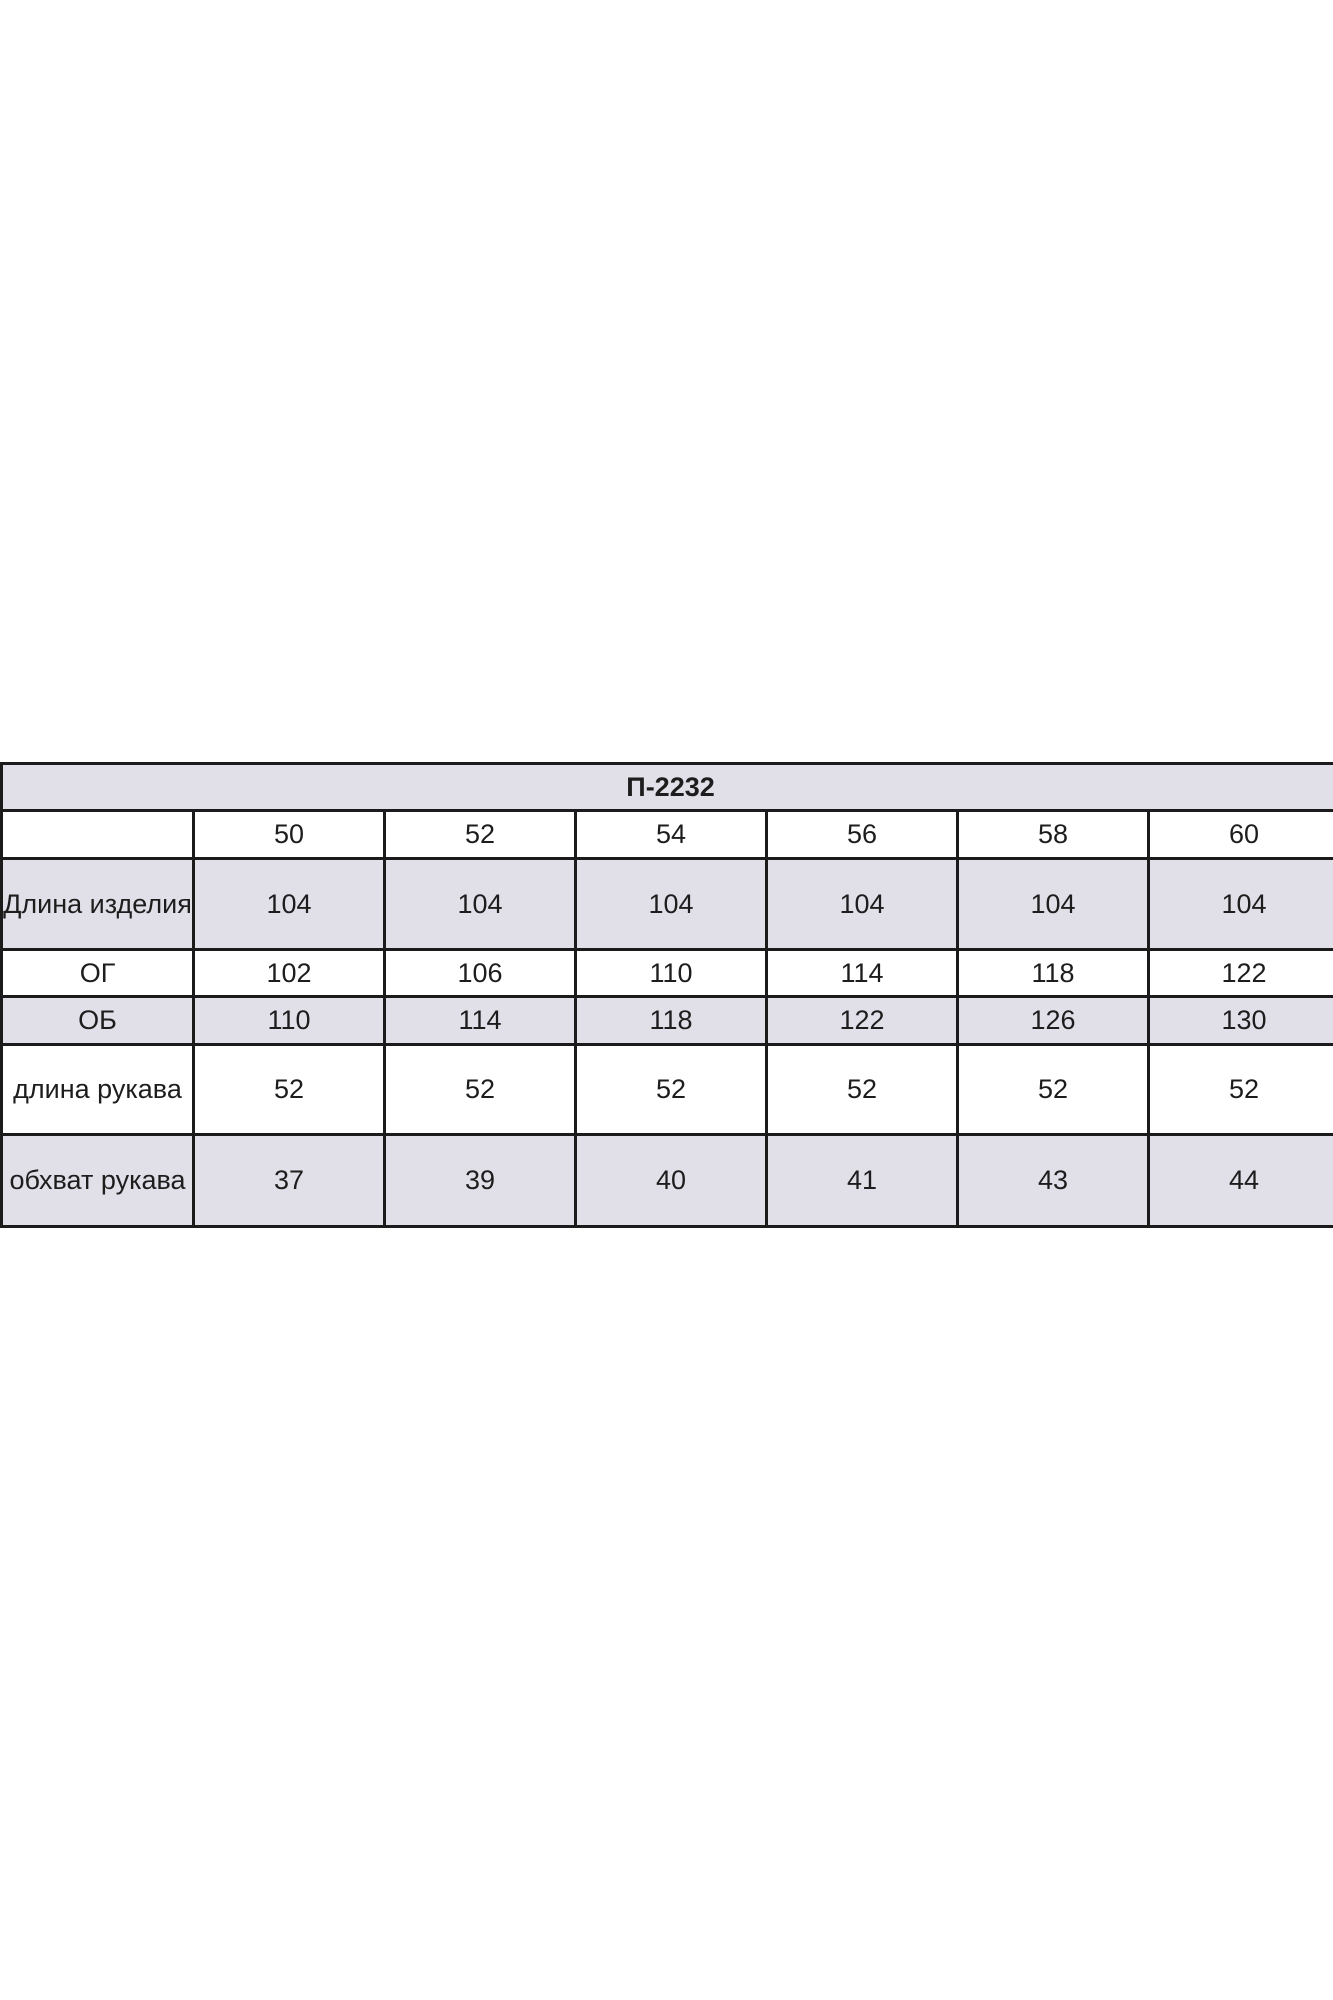 The height and width of the screenshot is (2000, 1333). Describe the element at coordinates (480, 834) in the screenshot. I see `size-header: 52` at that location.